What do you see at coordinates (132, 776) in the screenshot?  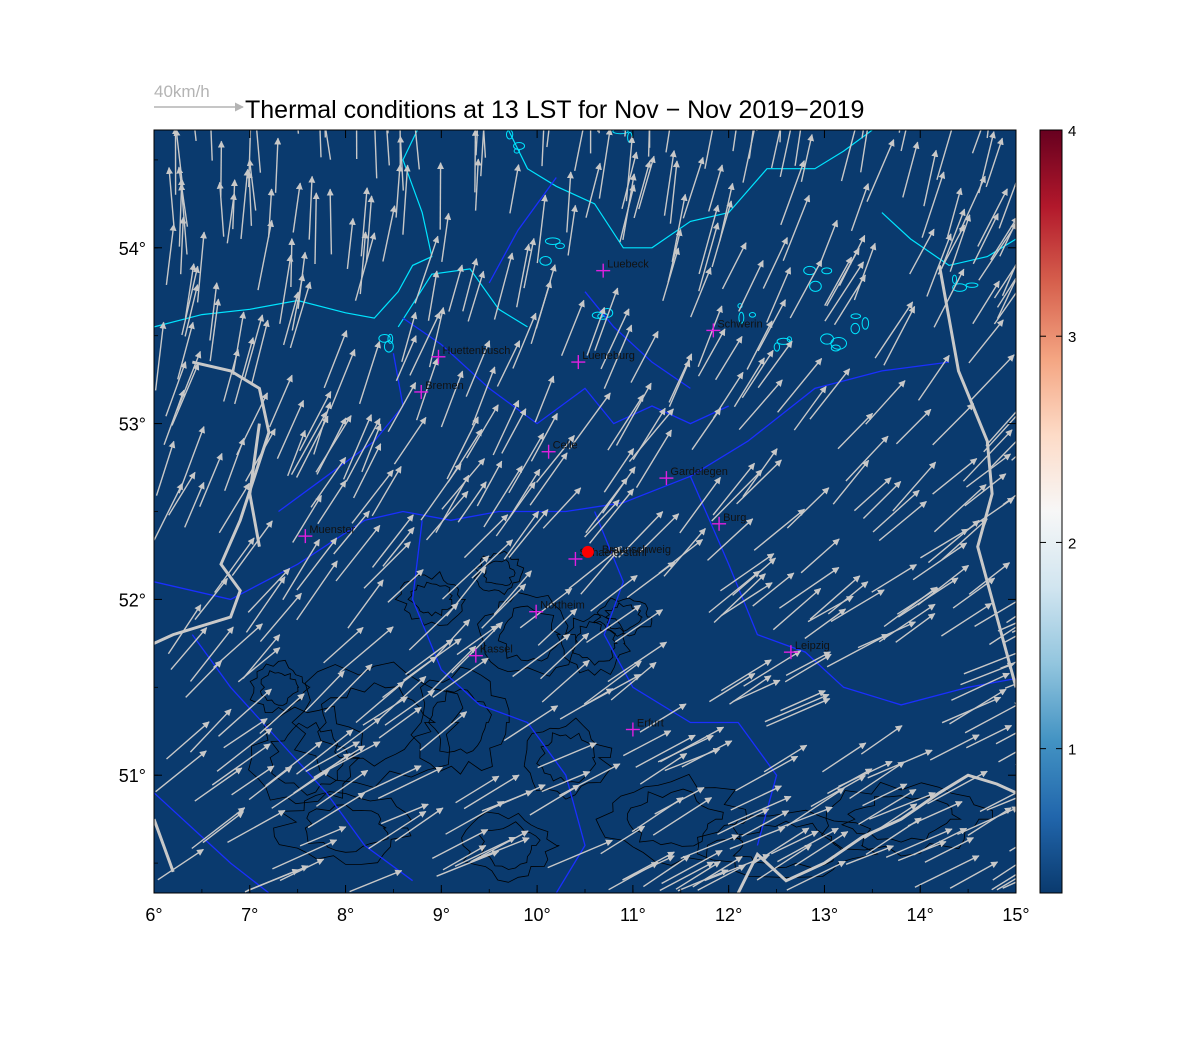 I see `lat-tick-label: 51°` at bounding box center [132, 776].